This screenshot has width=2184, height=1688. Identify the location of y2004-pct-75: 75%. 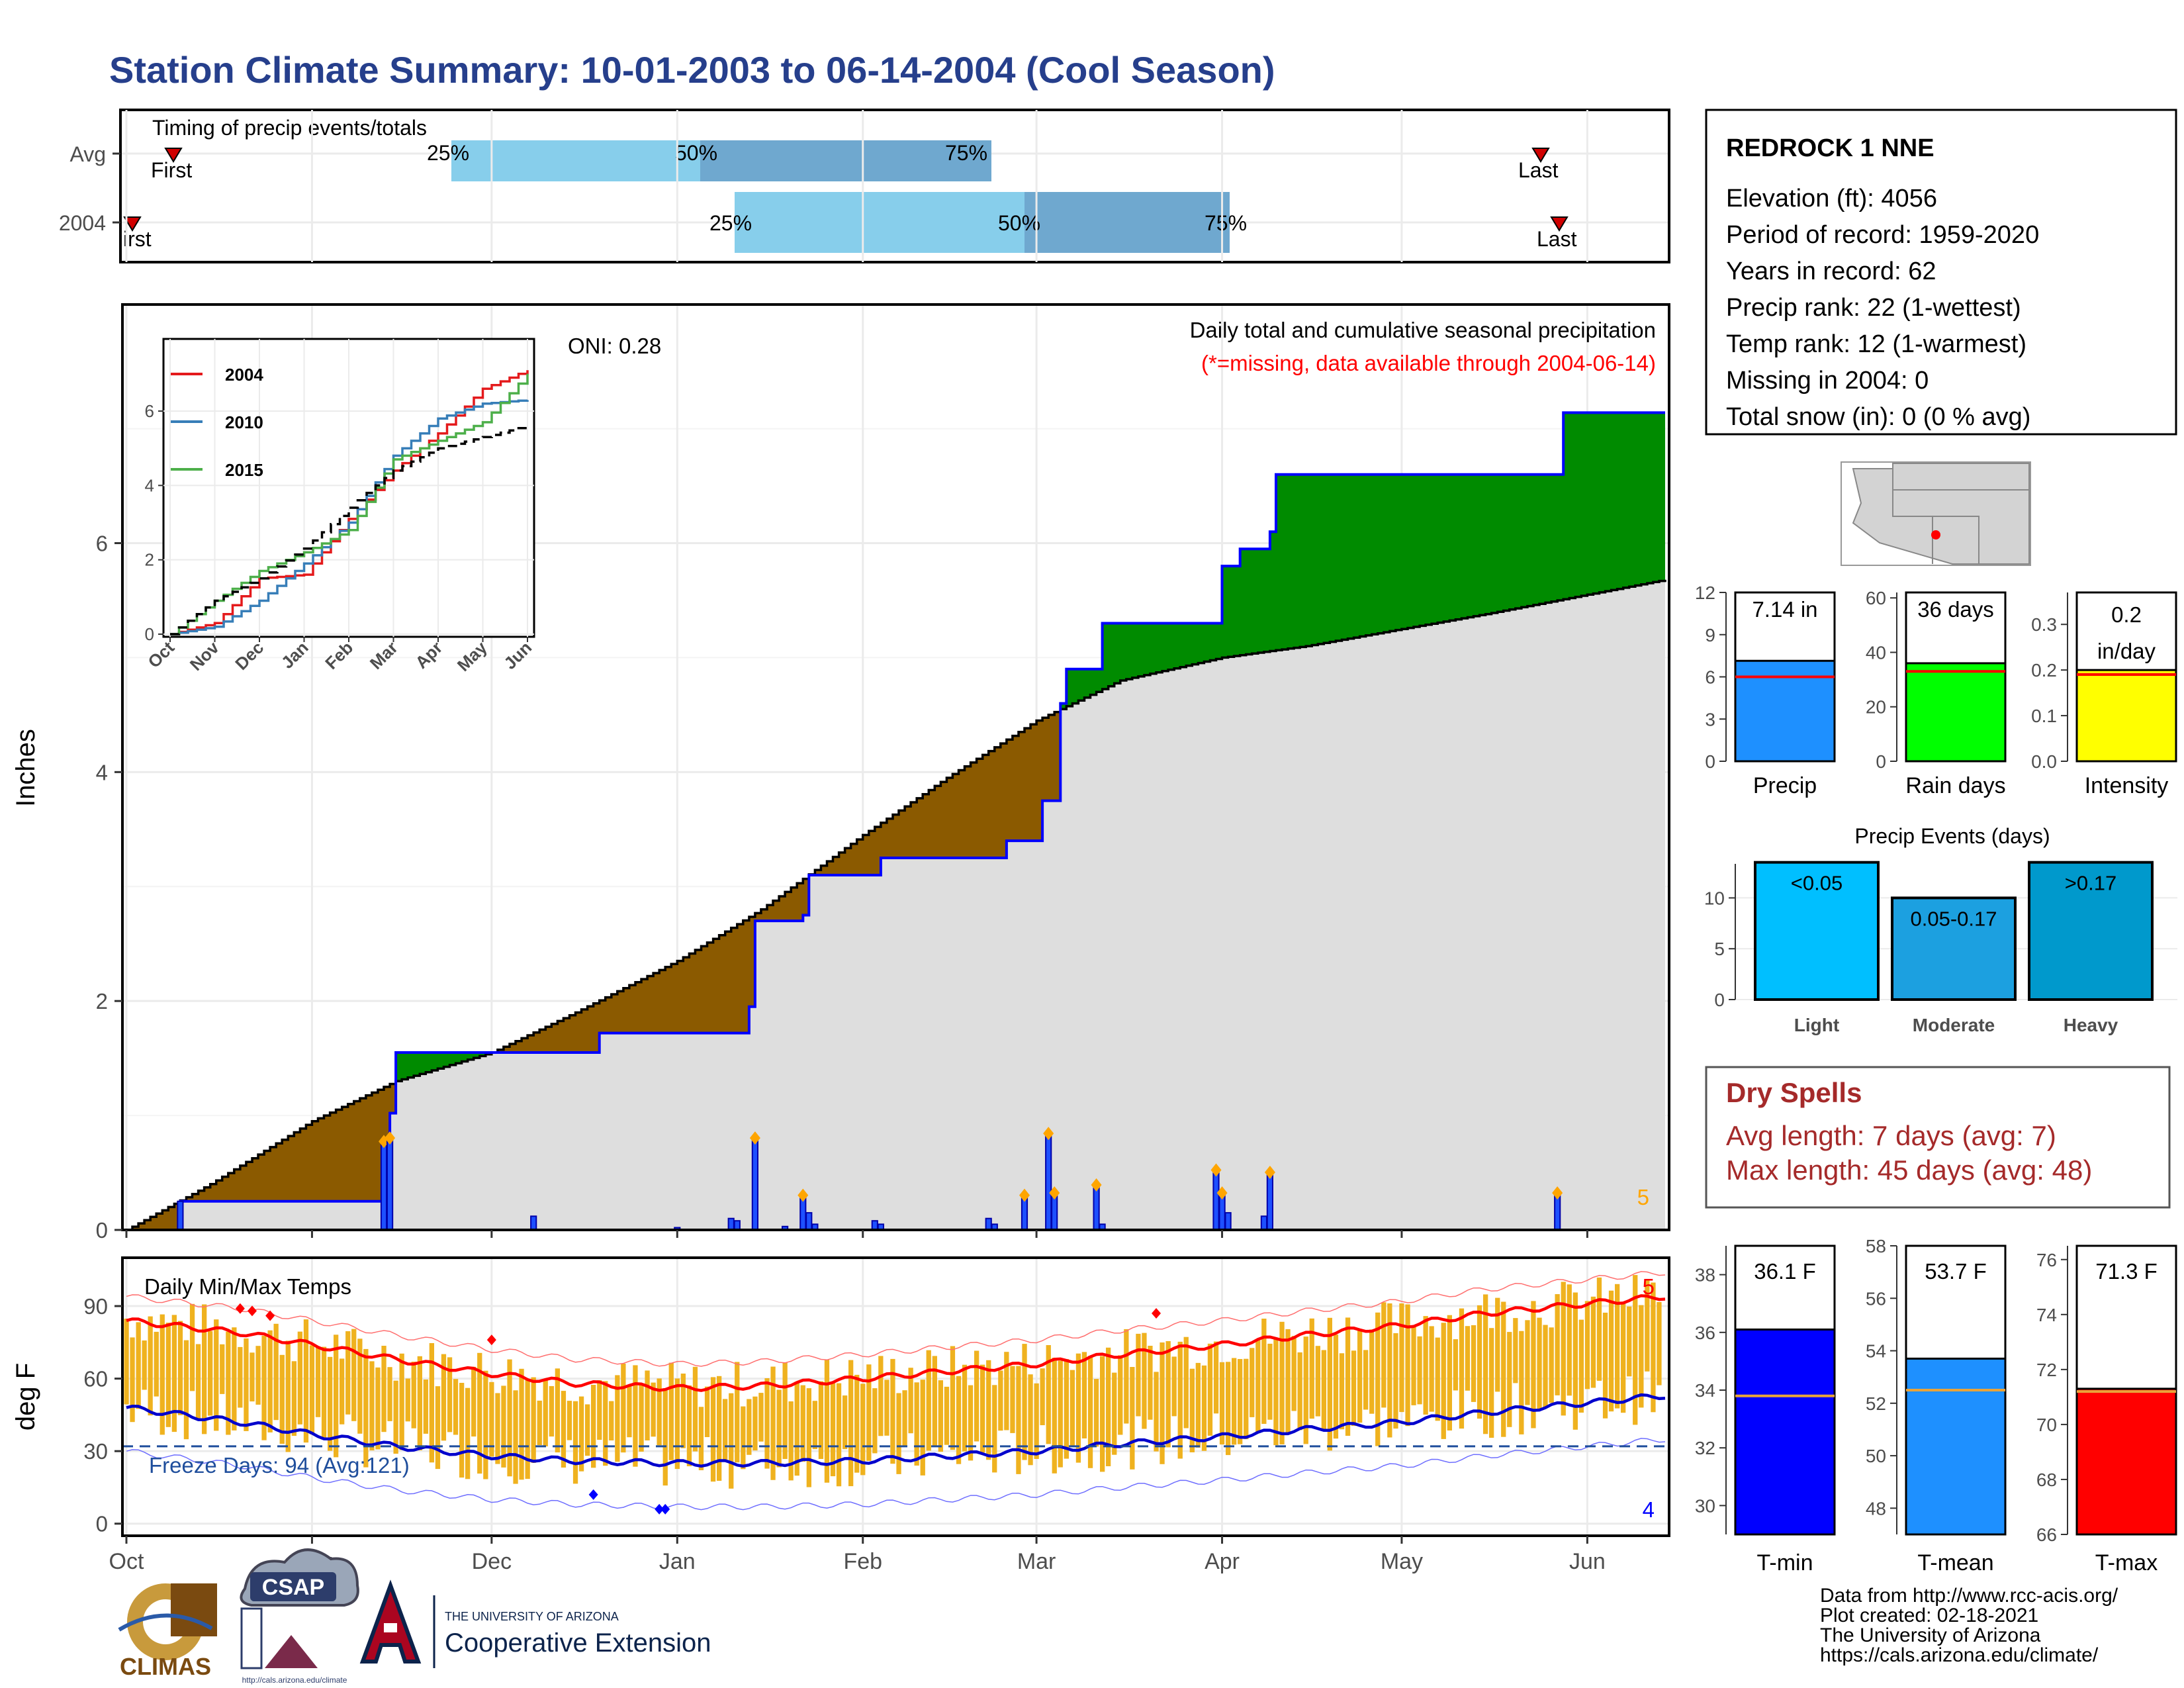
(1226, 223).